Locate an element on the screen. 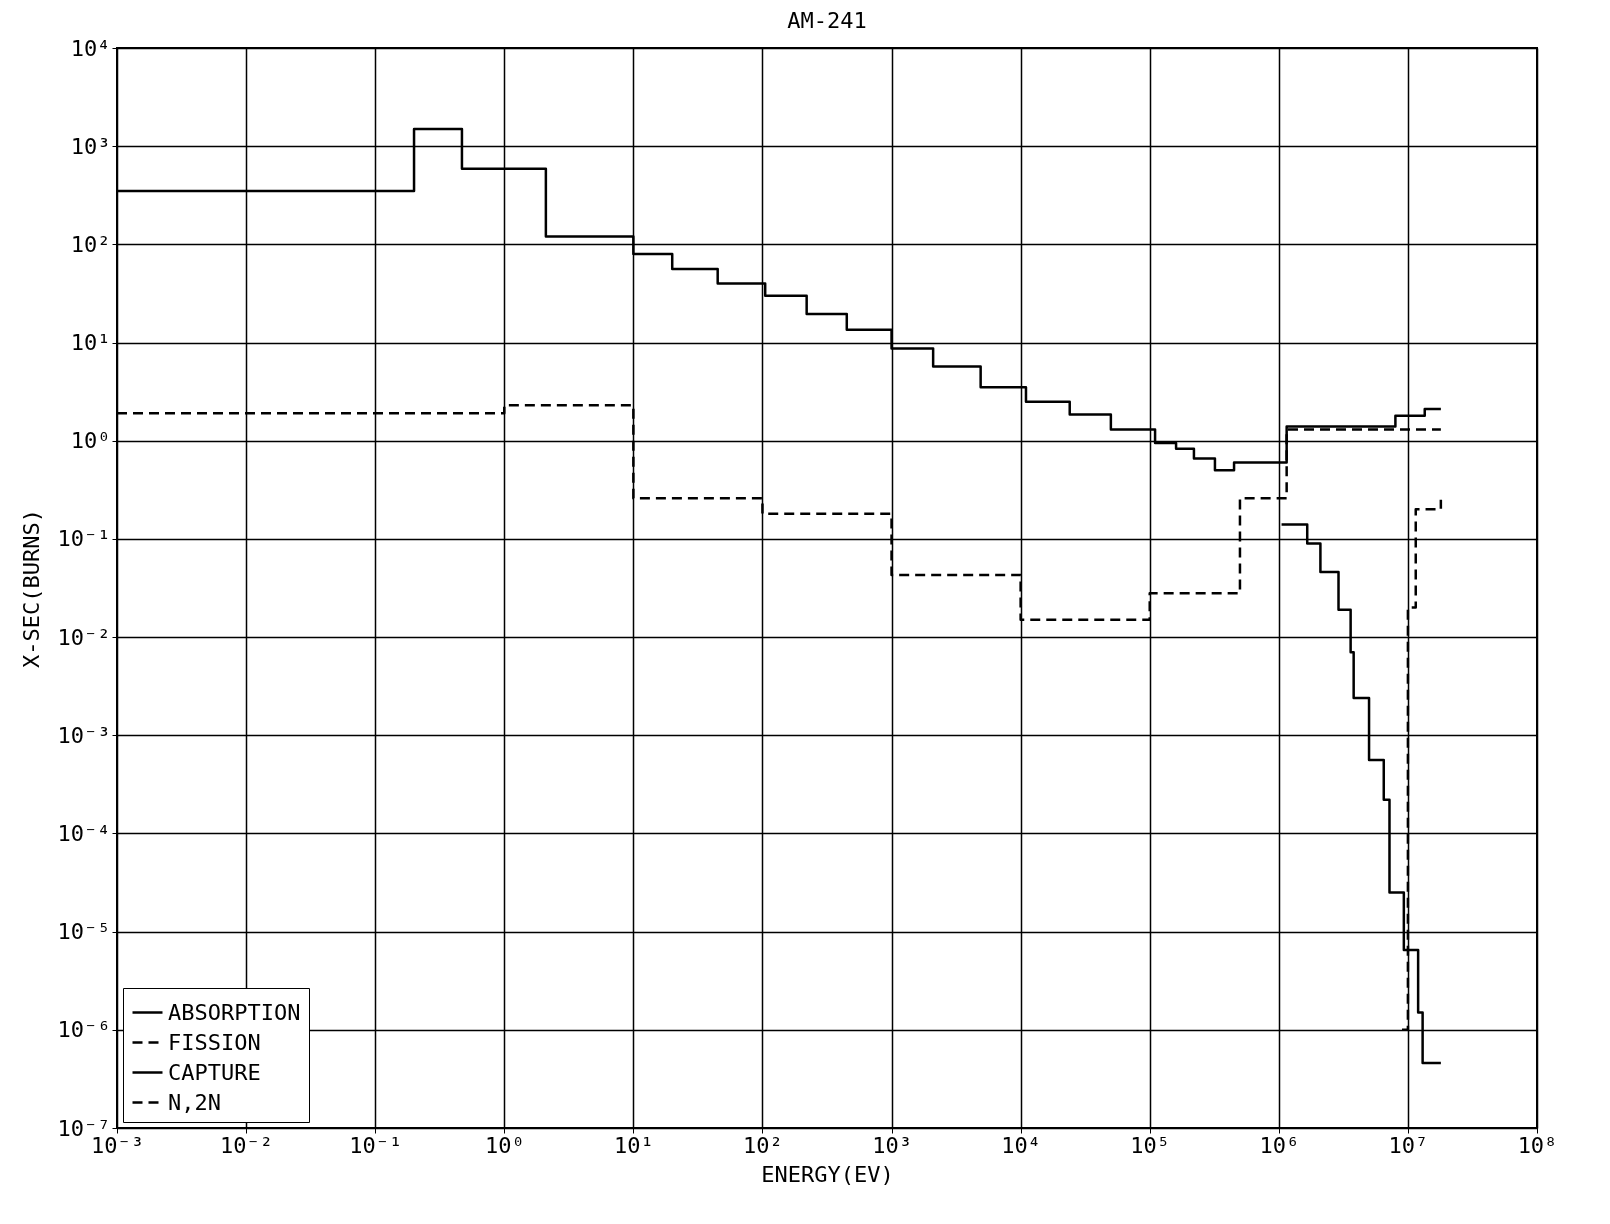 The width and height of the screenshot is (1610, 1224). legend-label: N,2N is located at coordinates (194, 1102).